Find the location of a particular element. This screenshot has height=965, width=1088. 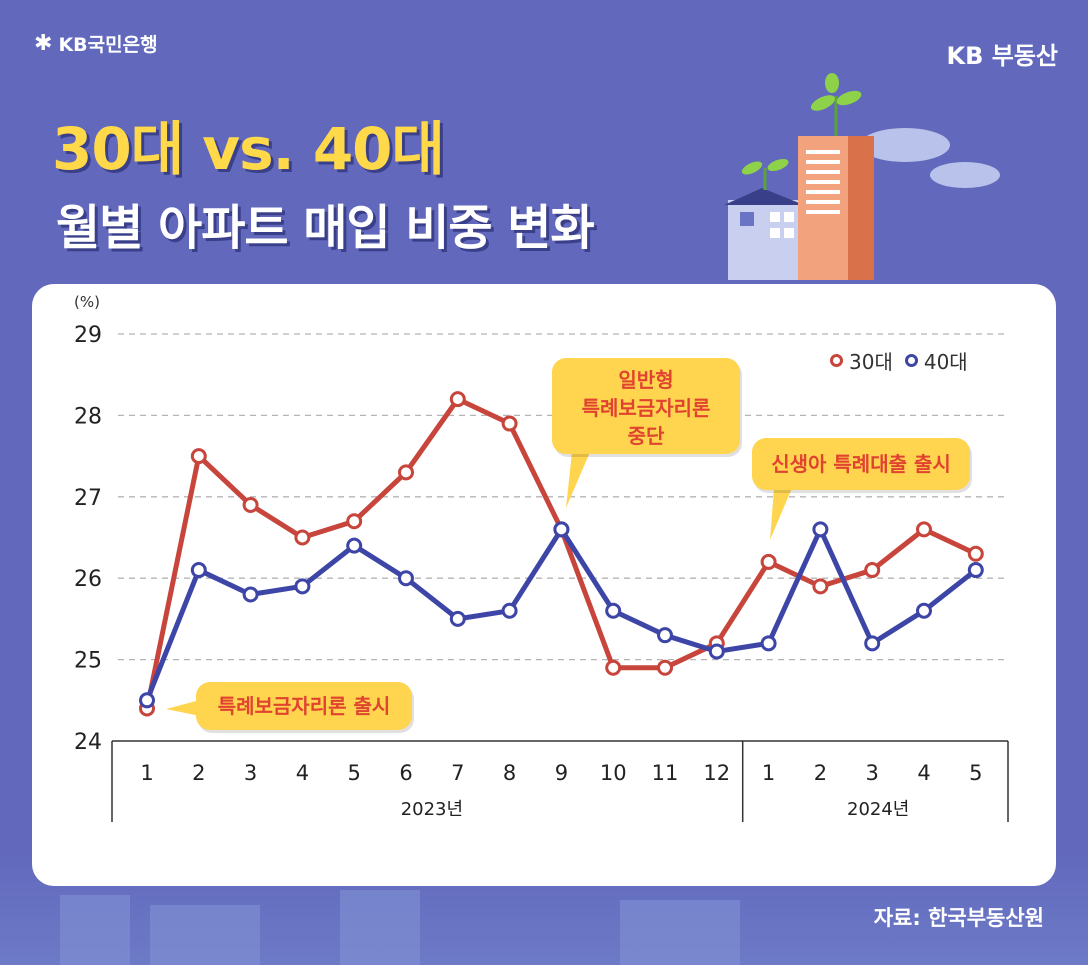

page-title: 30대 vs. 40대 is located at coordinates (248, 149).